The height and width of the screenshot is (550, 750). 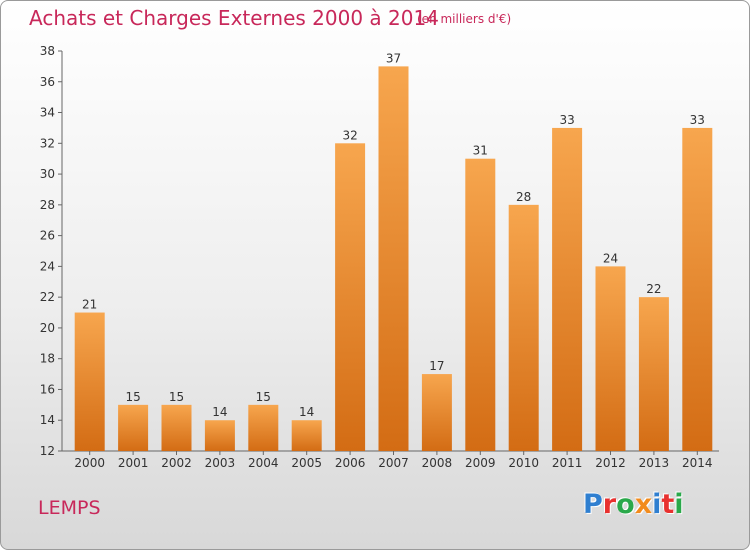 What do you see at coordinates (47, 451) in the screenshot?
I see `y-tick-label: 12` at bounding box center [47, 451].